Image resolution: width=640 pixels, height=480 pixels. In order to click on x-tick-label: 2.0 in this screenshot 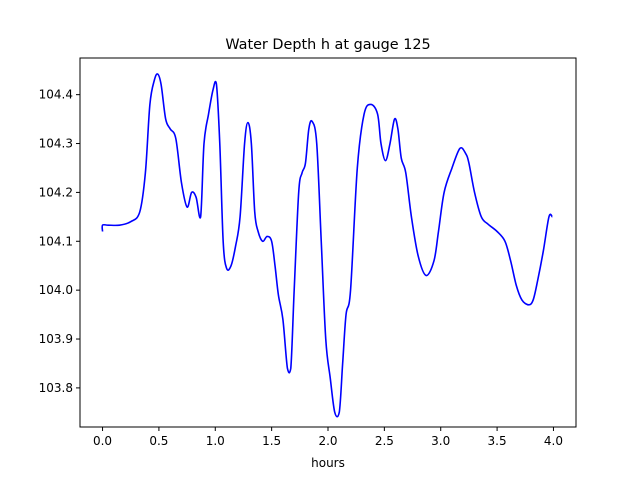, I will do `click(327, 441)`.